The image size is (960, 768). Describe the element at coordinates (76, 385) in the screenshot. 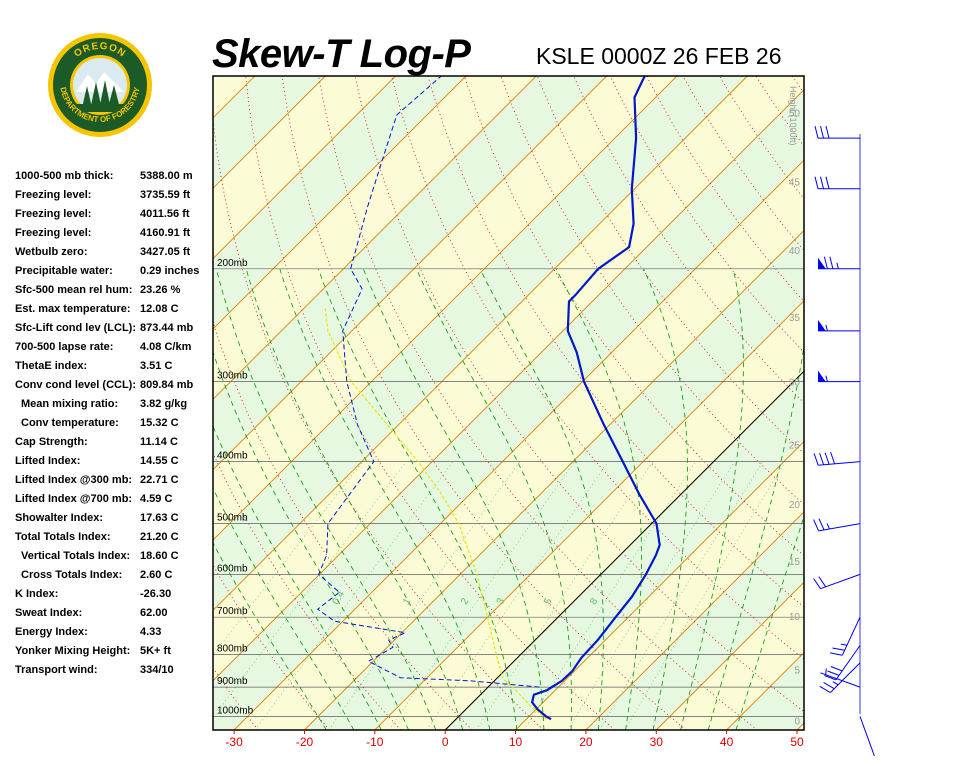

I see `stat-label: Conv cond level (CCL):` at that location.